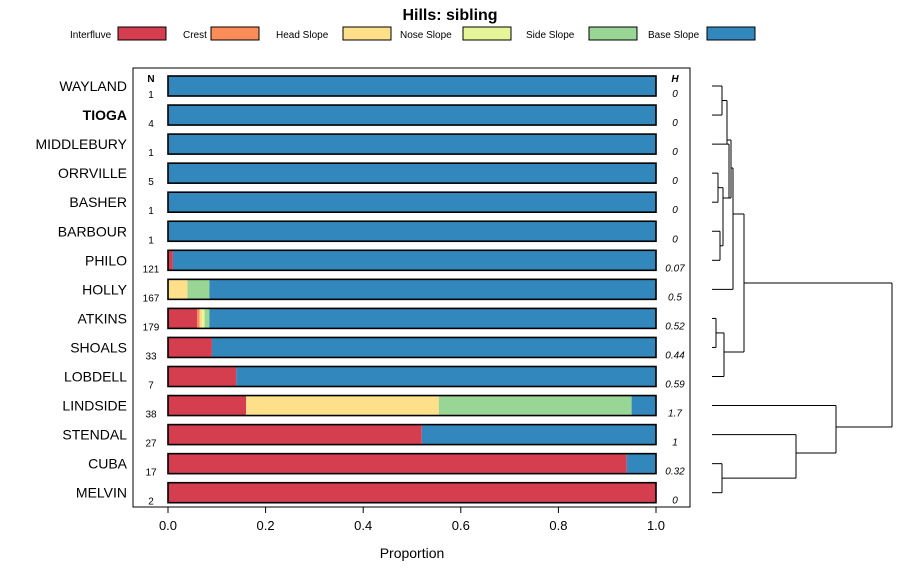 The width and height of the screenshot is (900, 580). What do you see at coordinates (675, 123) in the screenshot?
I see `h-value-tioga: 0` at bounding box center [675, 123].